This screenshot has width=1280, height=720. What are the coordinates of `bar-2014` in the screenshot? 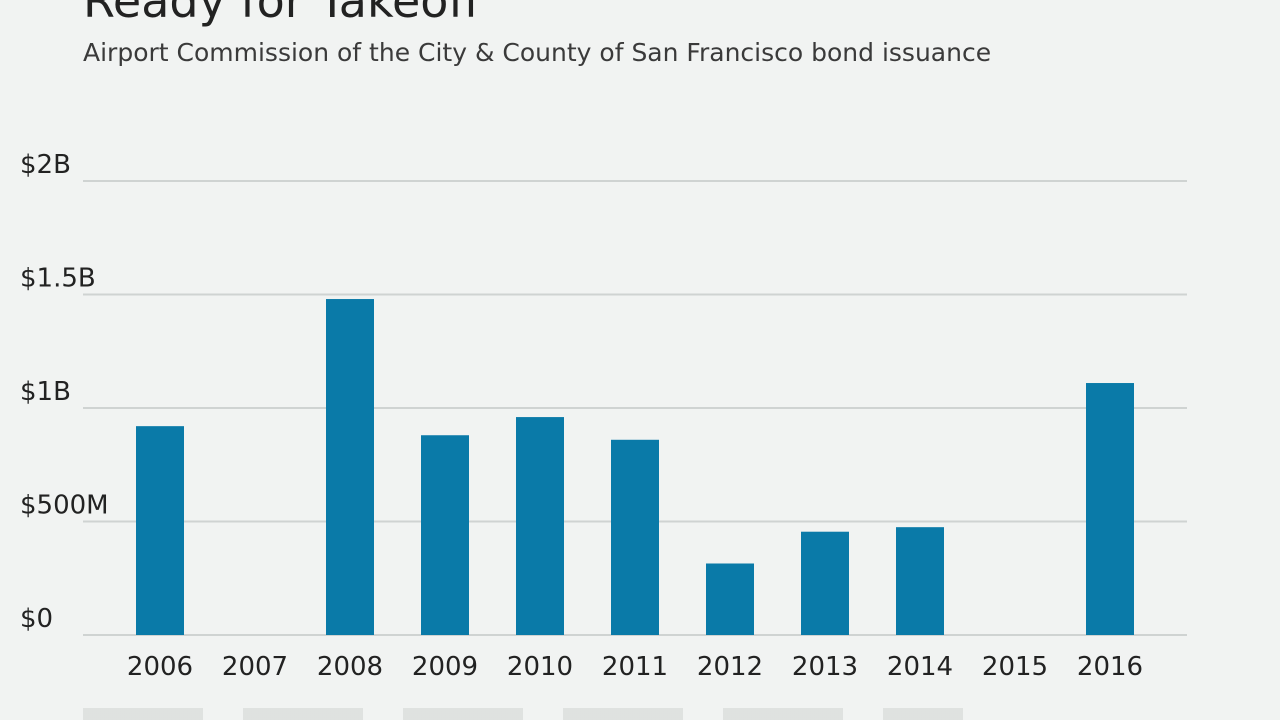 It's located at (920, 581).